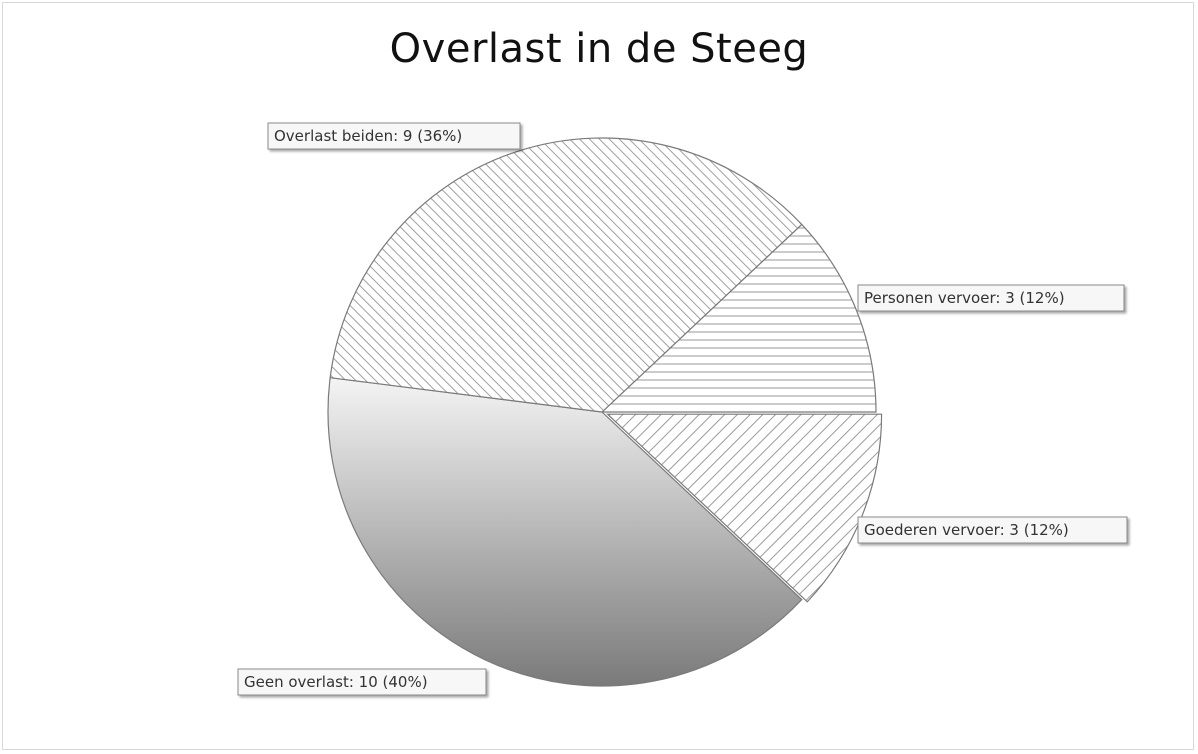 This screenshot has width=1198, height=754. What do you see at coordinates (368, 136) in the screenshot?
I see `label-text: Overlast beiden: 9 (36%)` at bounding box center [368, 136].